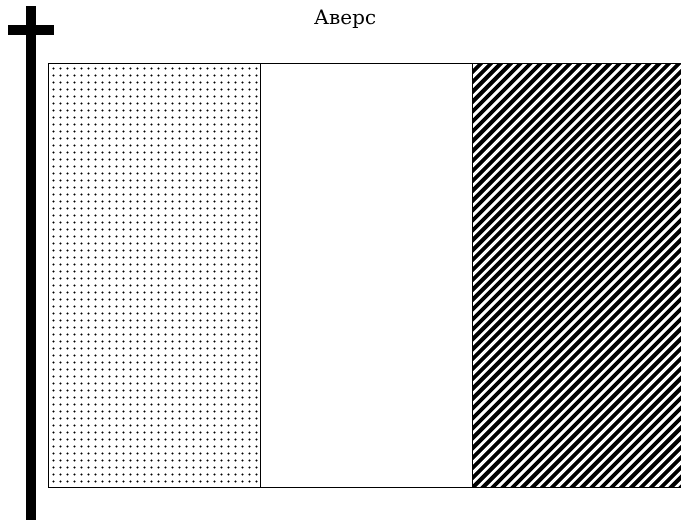  I want to click on flagpole-crossbar, so click(31, 30).